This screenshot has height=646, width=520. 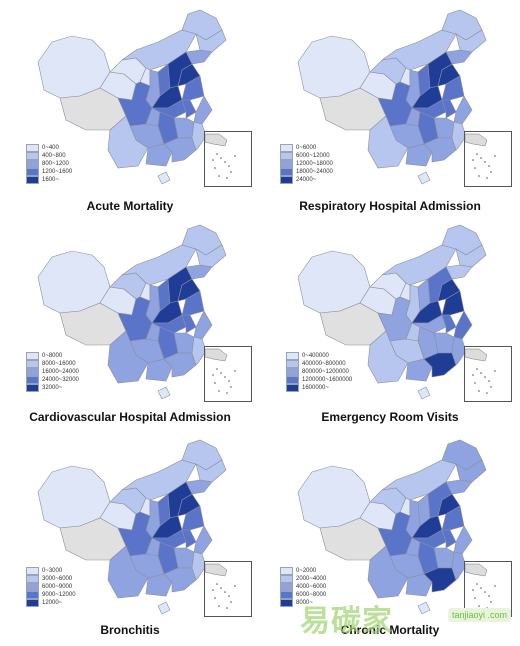 What do you see at coordinates (59, 364) in the screenshot?
I see `legend-label: 8000~16000` at bounding box center [59, 364].